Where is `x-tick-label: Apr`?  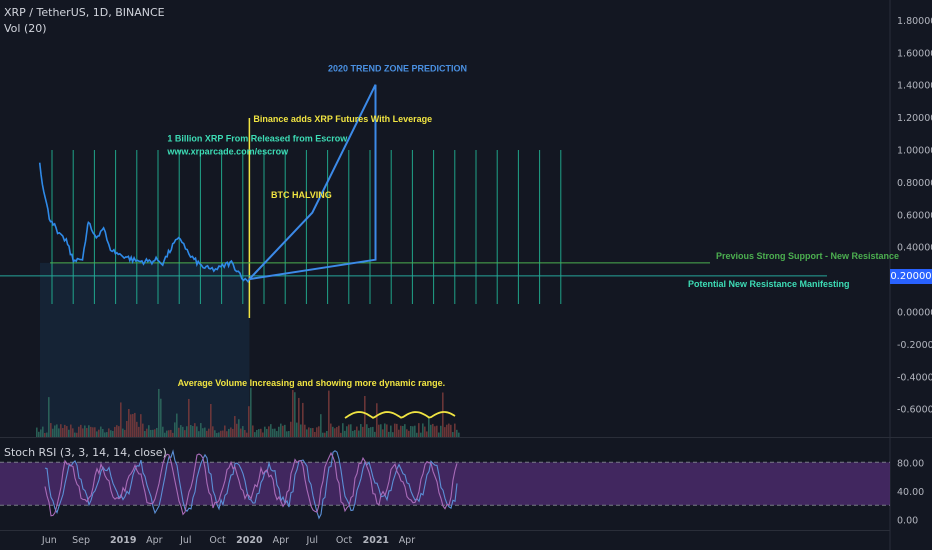
x-tick-label: Apr is located at coordinates (154, 540).